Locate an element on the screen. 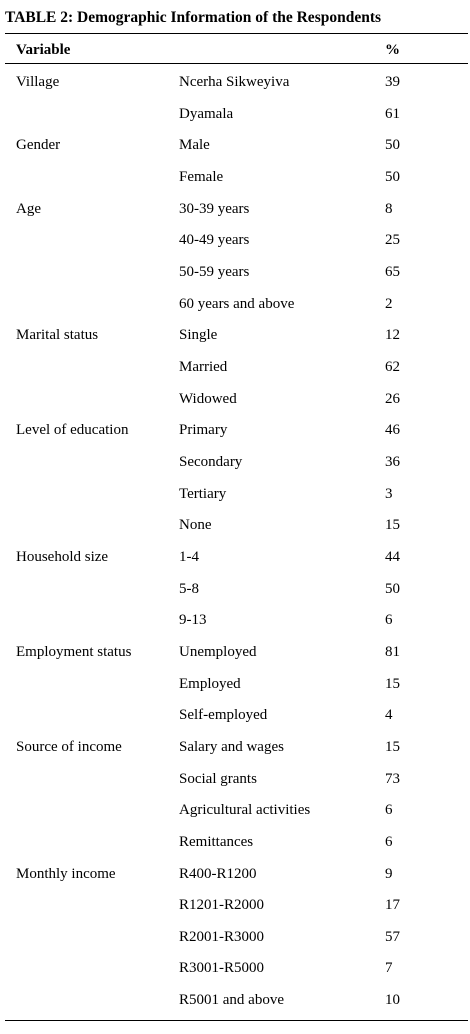  percent-cell: 61 is located at coordinates (392, 113).